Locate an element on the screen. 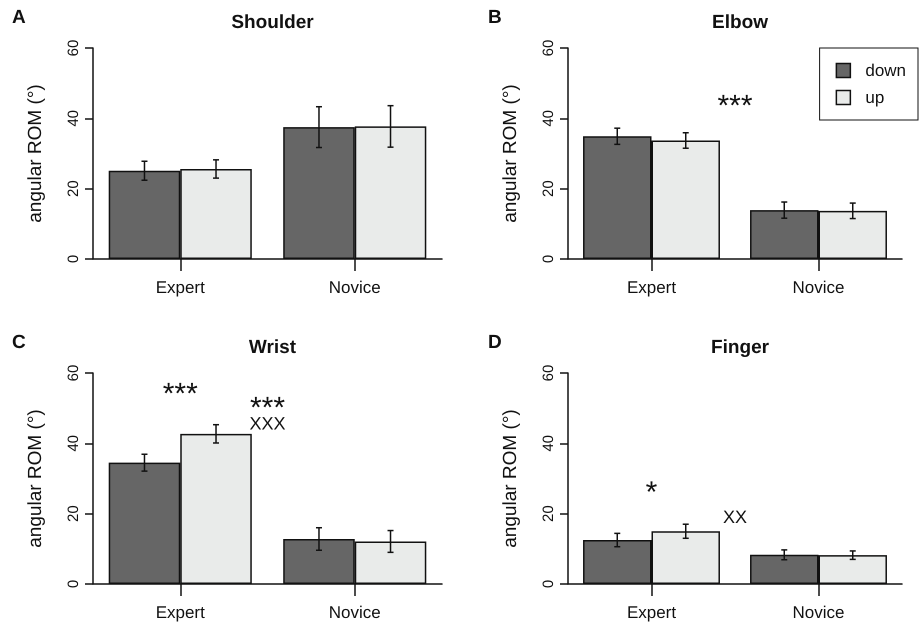 This screenshot has height=640, width=920. annotation: * is located at coordinates (652, 493).